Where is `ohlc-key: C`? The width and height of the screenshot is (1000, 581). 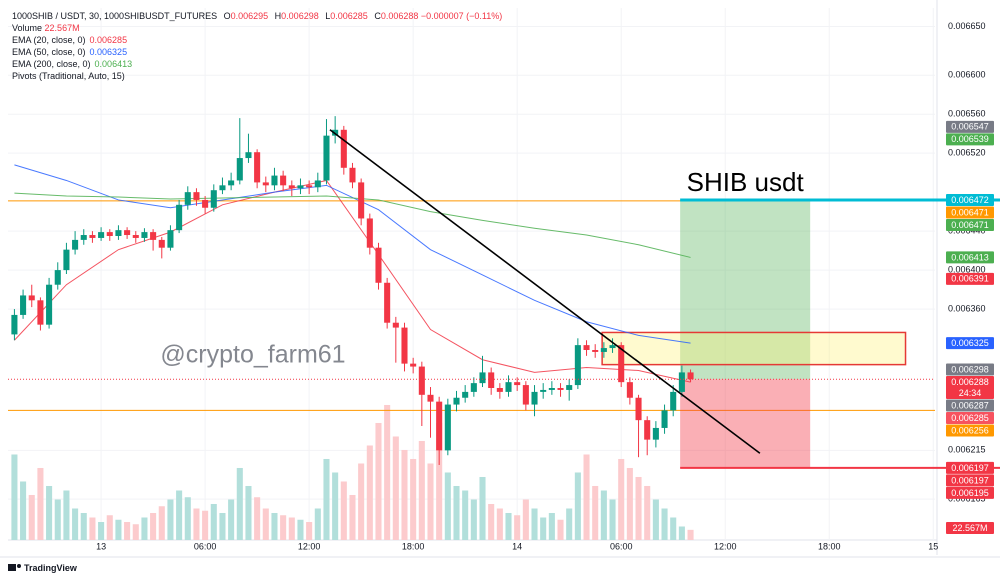
ohlc-key: C is located at coordinates (377, 16).